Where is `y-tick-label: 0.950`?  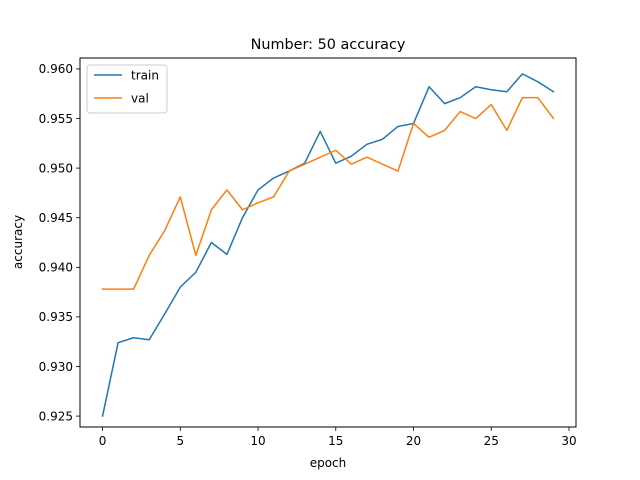
y-tick-label: 0.950 is located at coordinates (56, 168).